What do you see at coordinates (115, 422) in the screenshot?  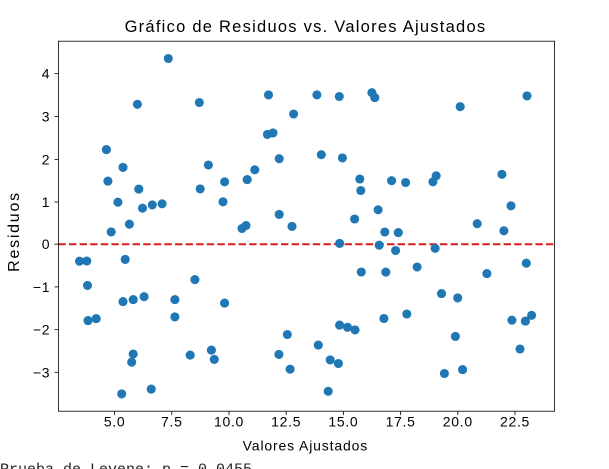 I see `svg-text: 5.0` at bounding box center [115, 422].